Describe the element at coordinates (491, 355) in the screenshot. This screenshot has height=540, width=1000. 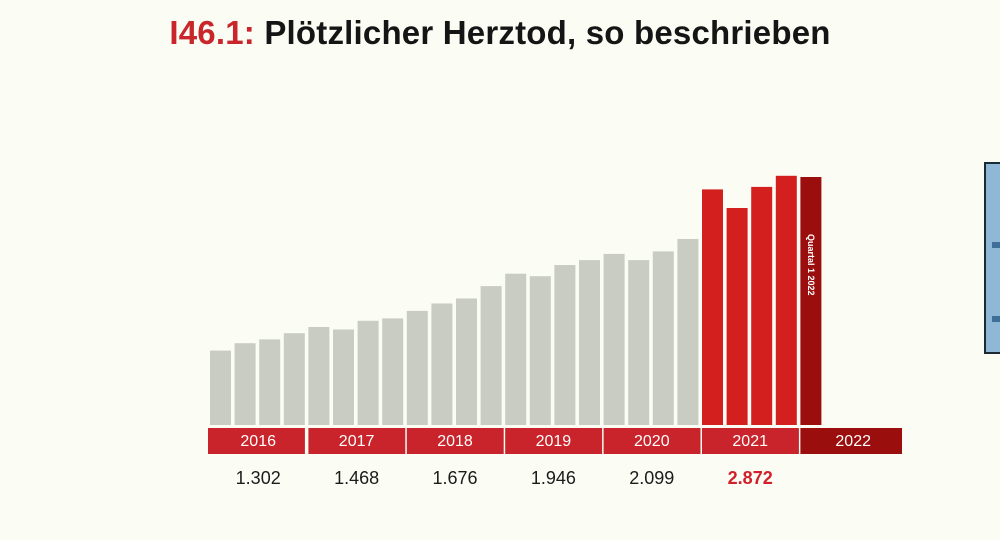
I see `bar-2018-q4` at that location.